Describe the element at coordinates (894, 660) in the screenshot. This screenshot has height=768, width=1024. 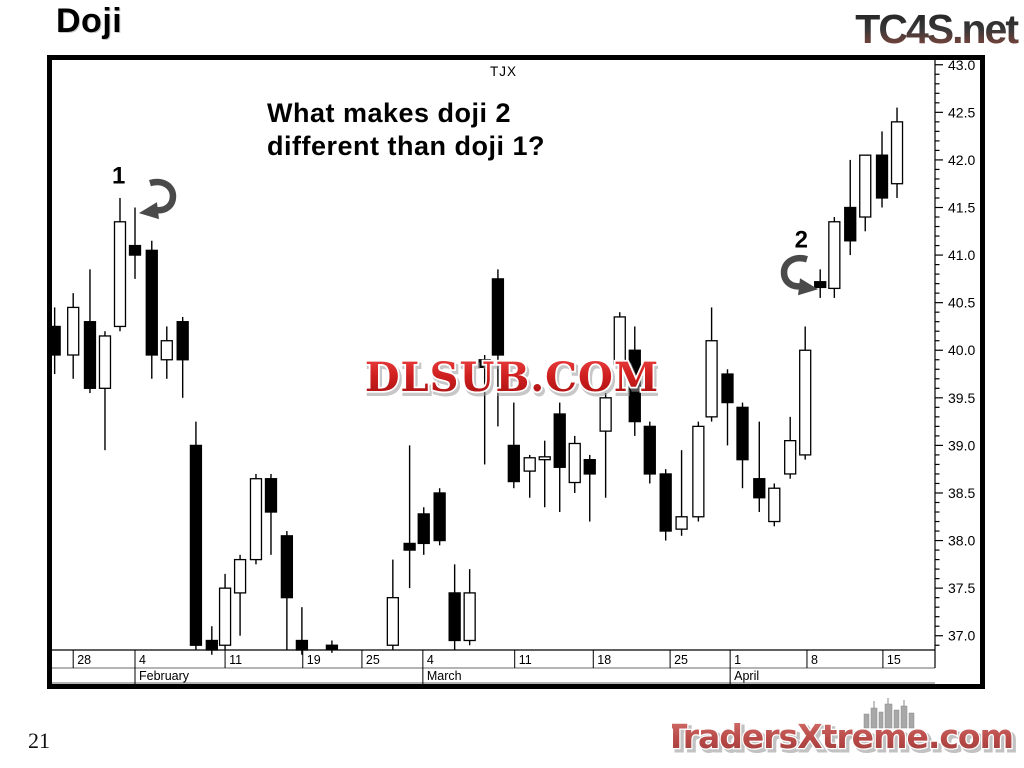
I see `week-label: 15` at that location.